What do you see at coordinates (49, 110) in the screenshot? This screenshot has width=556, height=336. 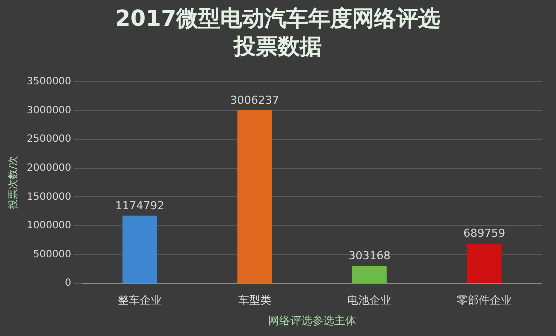 I see `y-tick-label: 3000000` at bounding box center [49, 110].